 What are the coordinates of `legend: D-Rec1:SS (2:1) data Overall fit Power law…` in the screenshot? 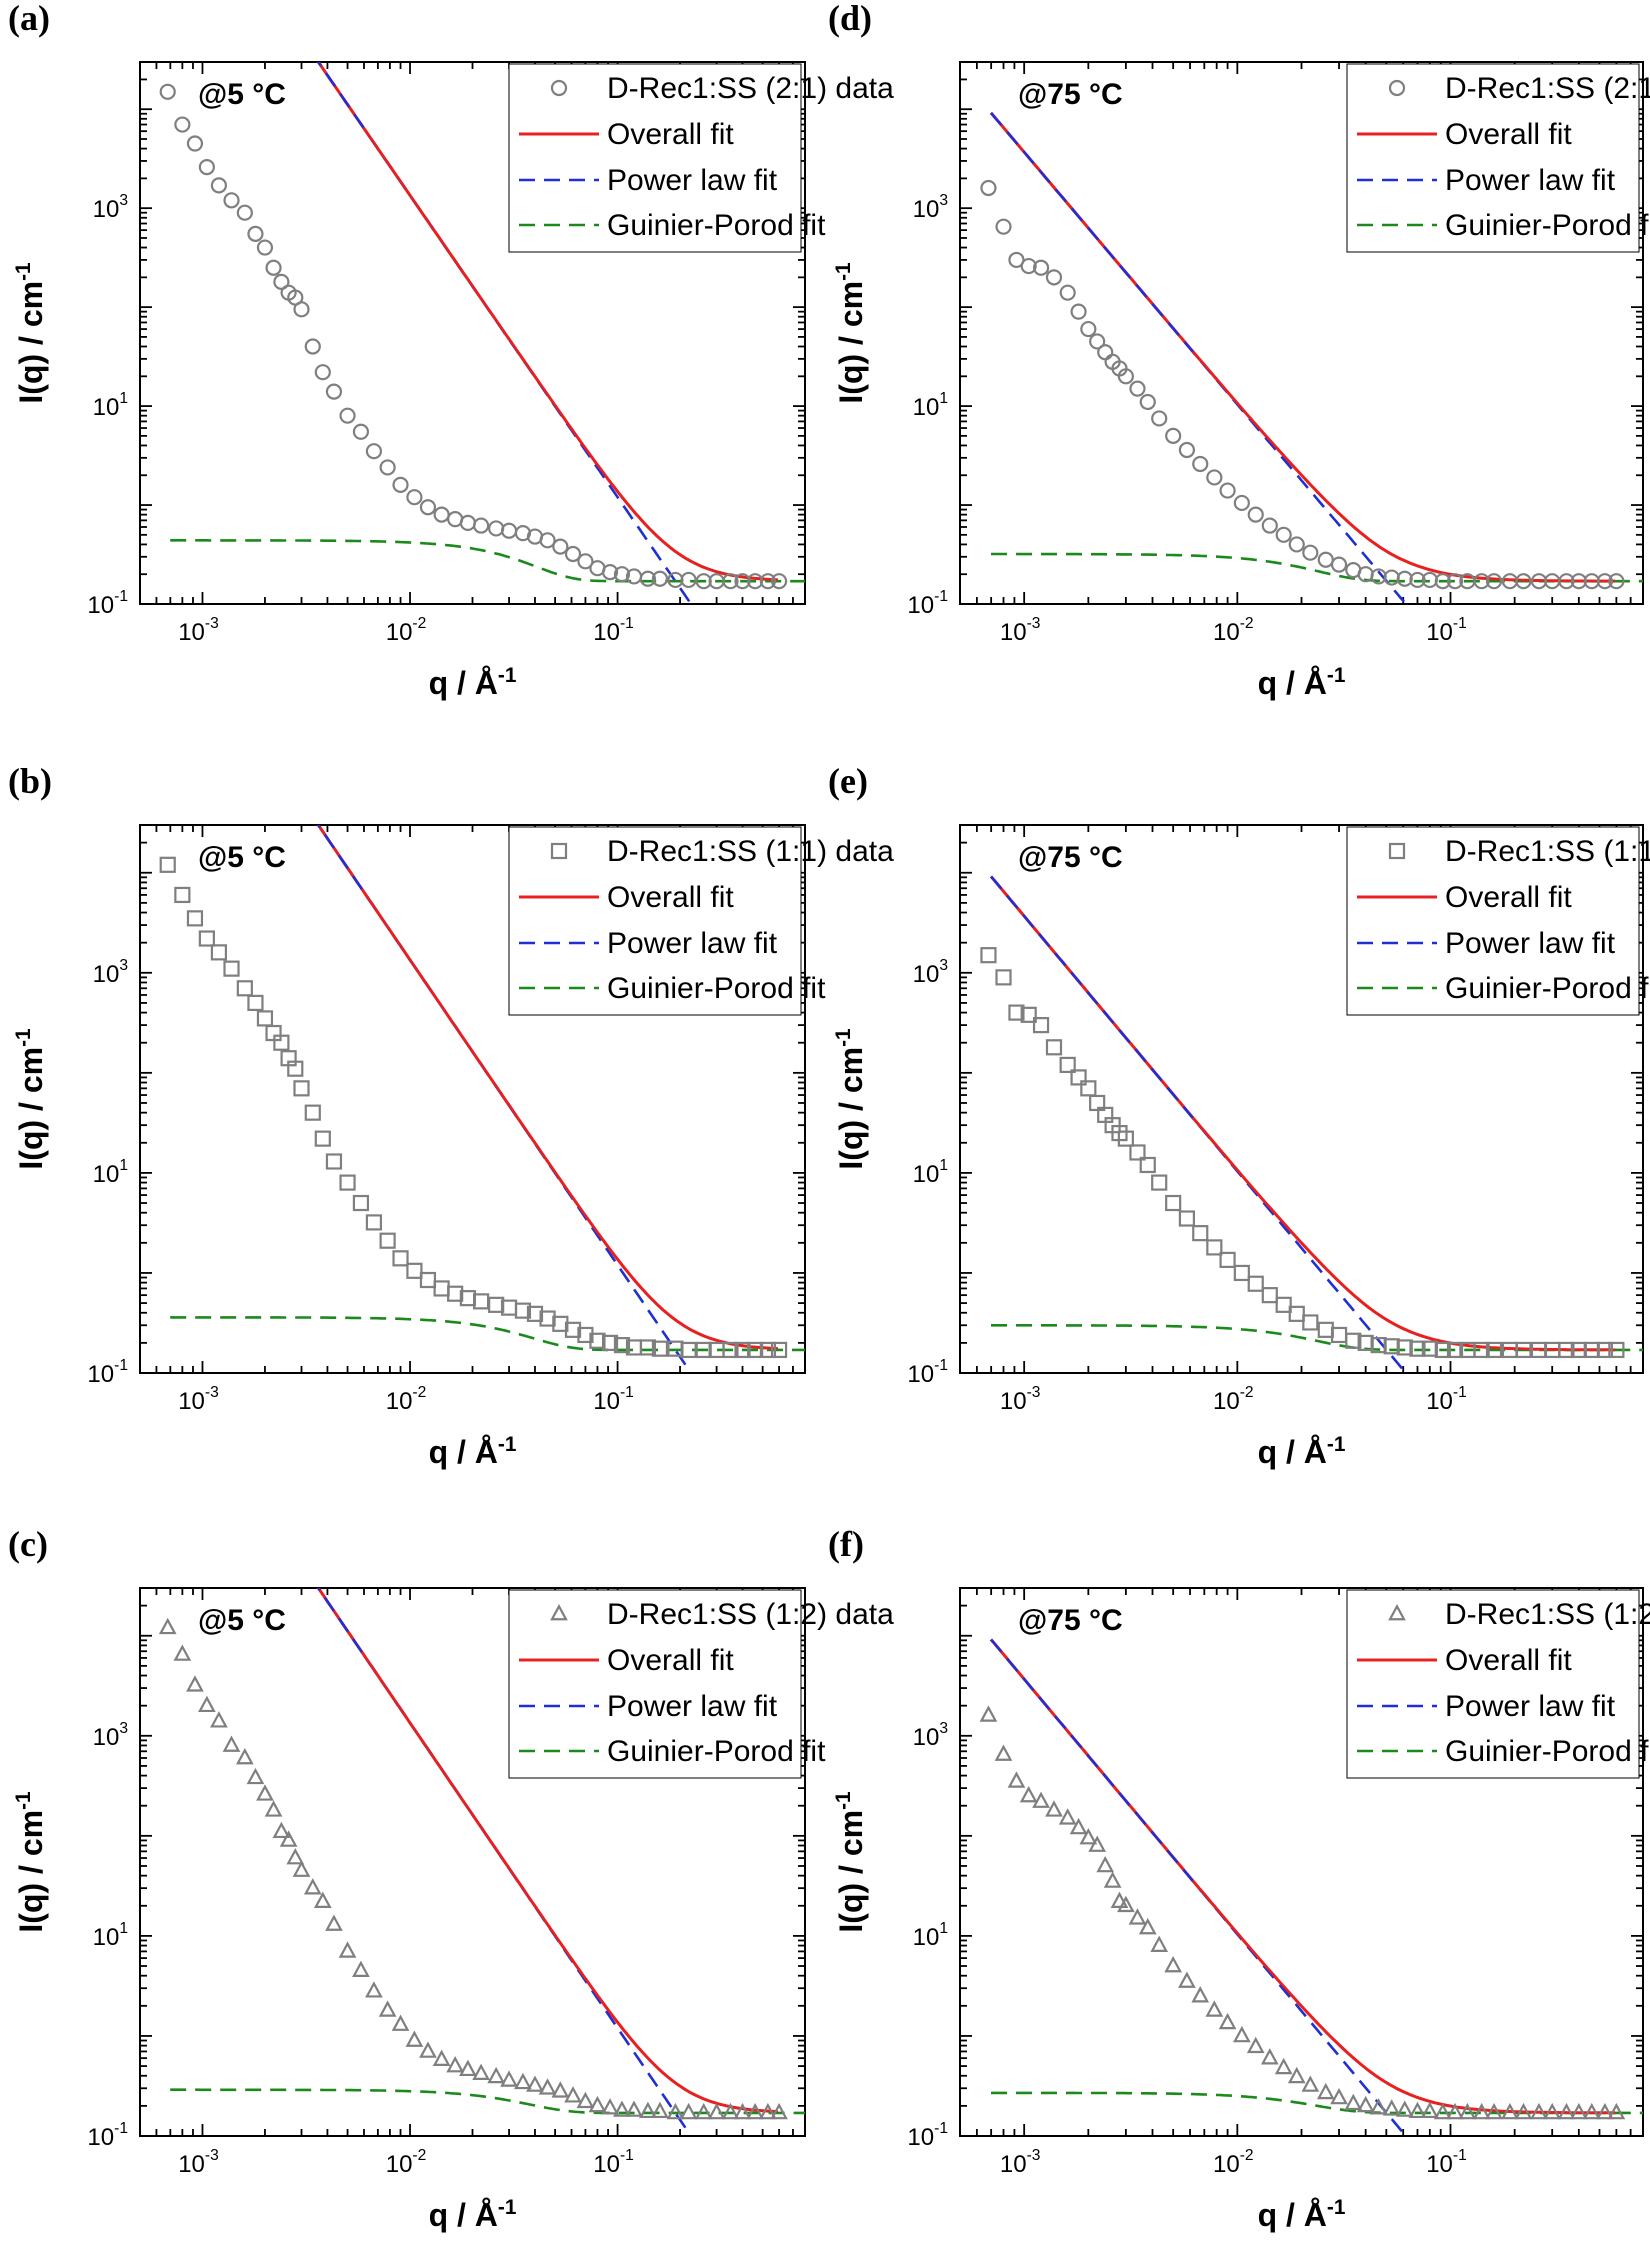 It's located at (1498, 158).